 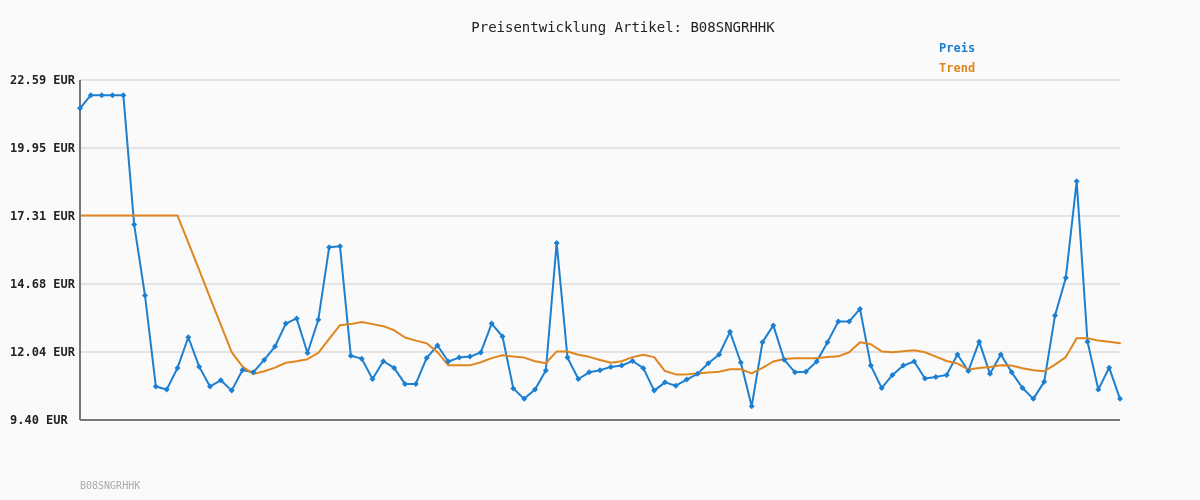 What do you see at coordinates (39, 420) in the screenshot?
I see `y-tick-label: 9.40 EUR` at bounding box center [39, 420].